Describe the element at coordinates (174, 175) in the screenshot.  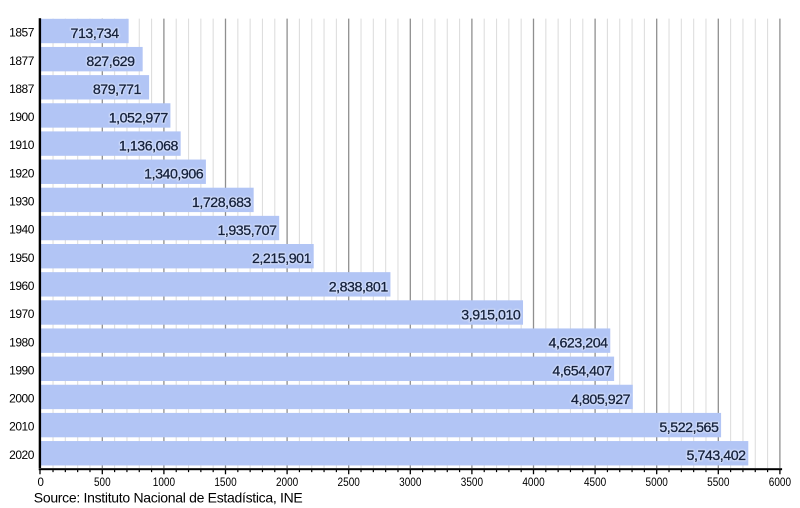
I see `svg-text: 1,340,906` at that location.